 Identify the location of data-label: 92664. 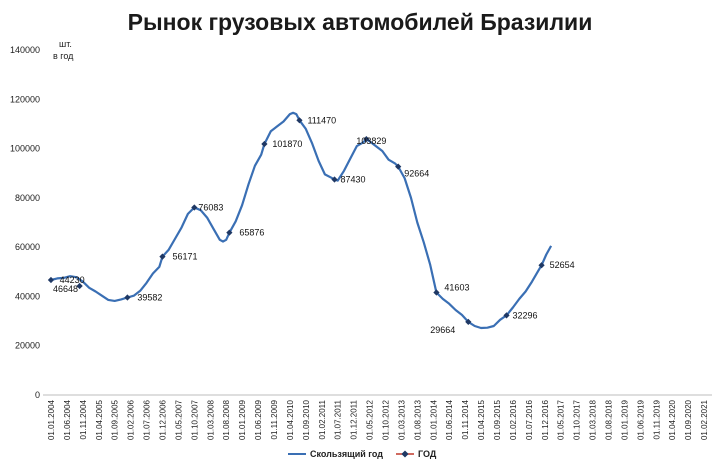
(416, 174).